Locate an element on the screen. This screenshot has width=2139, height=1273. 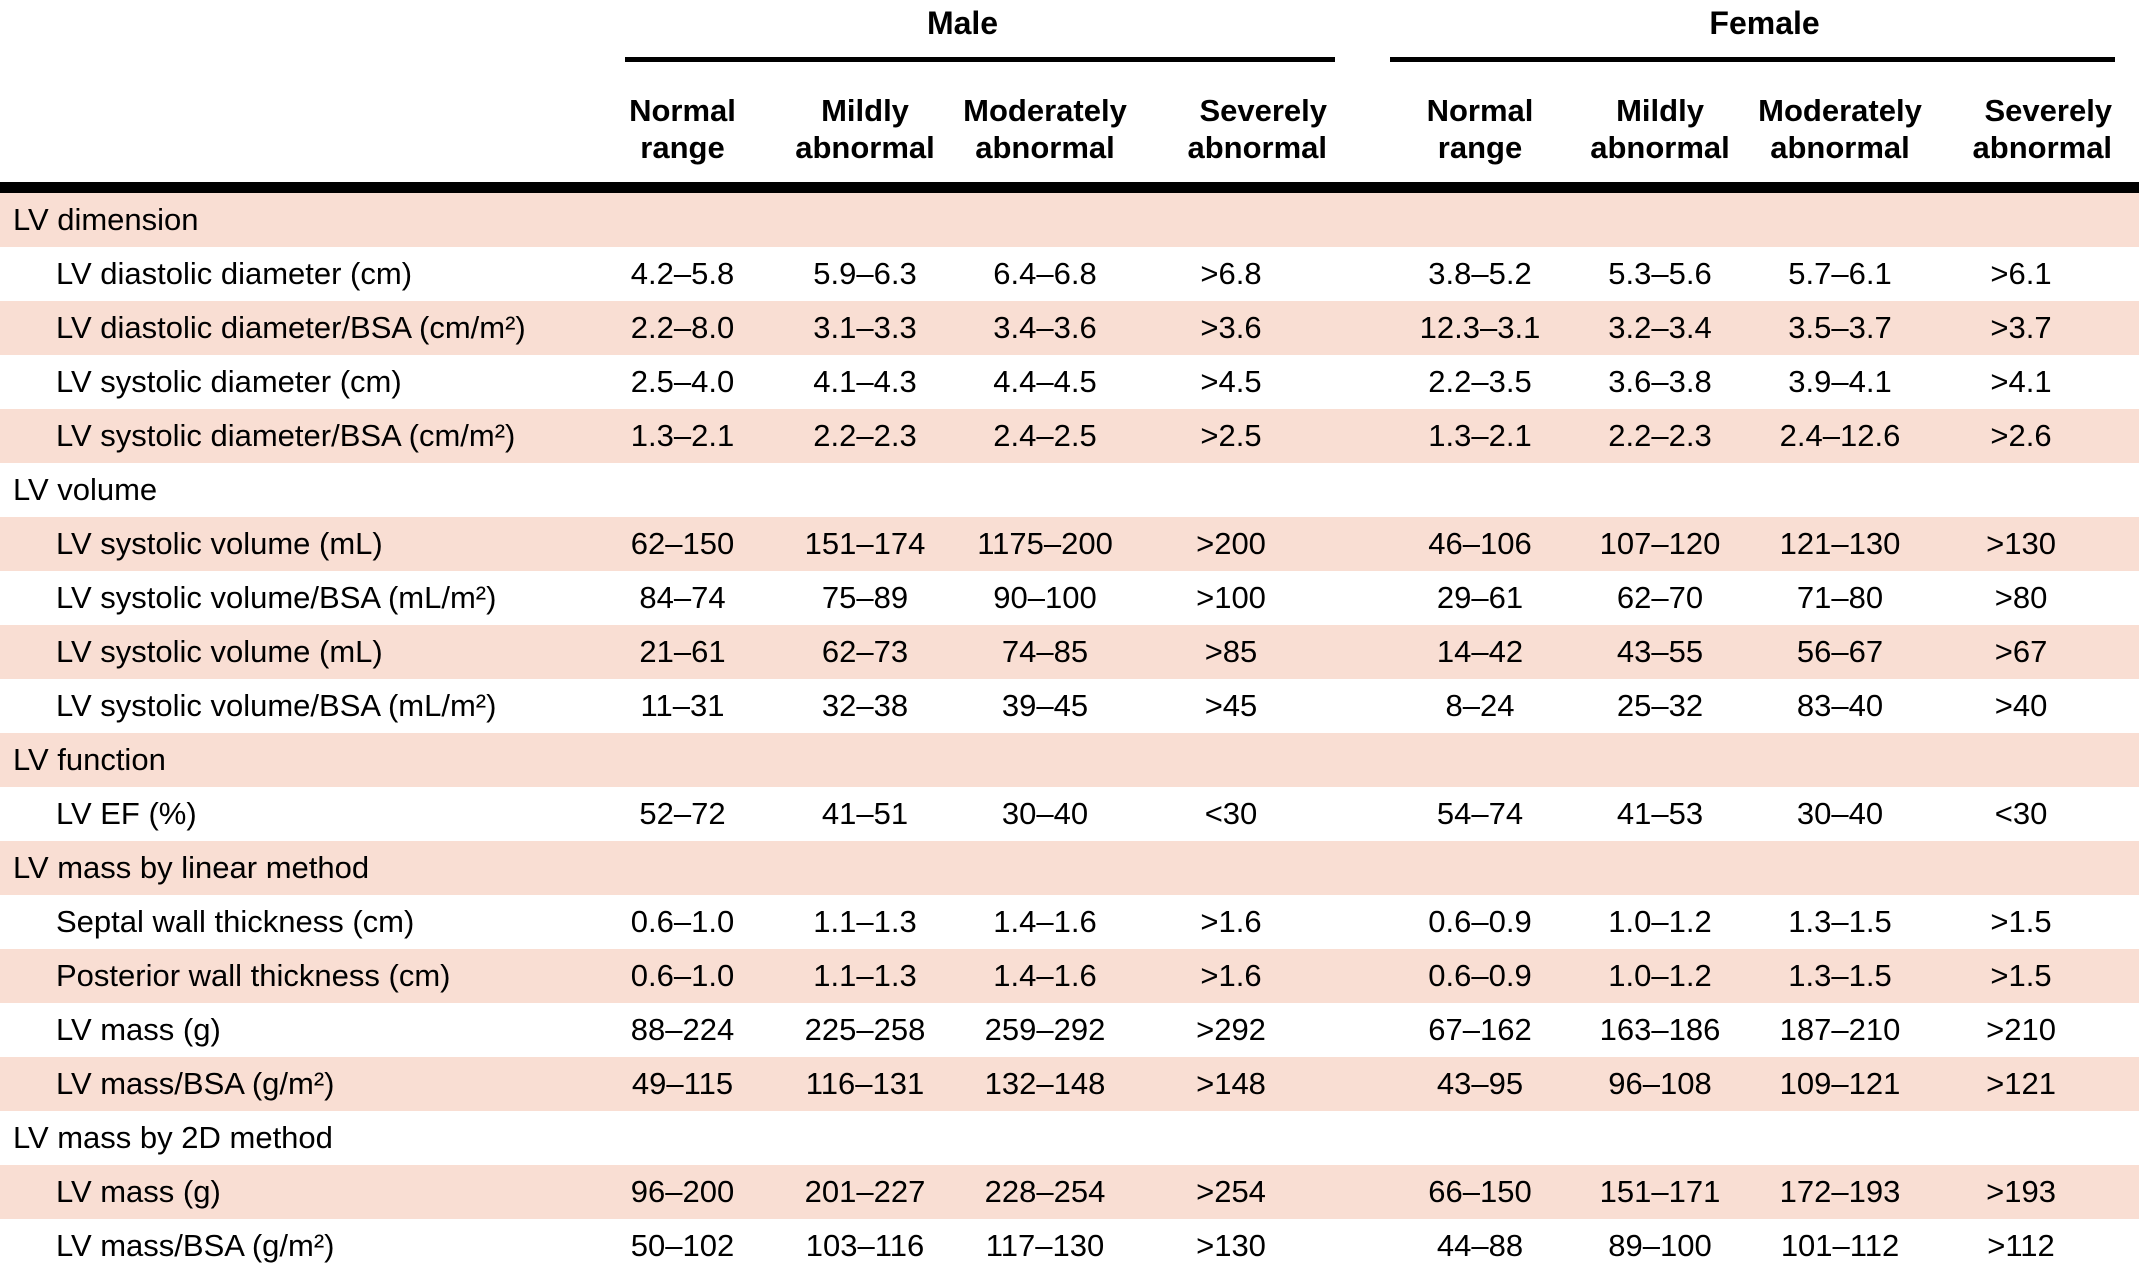
cell-value: 2.5–4.0 is located at coordinates (682, 382).